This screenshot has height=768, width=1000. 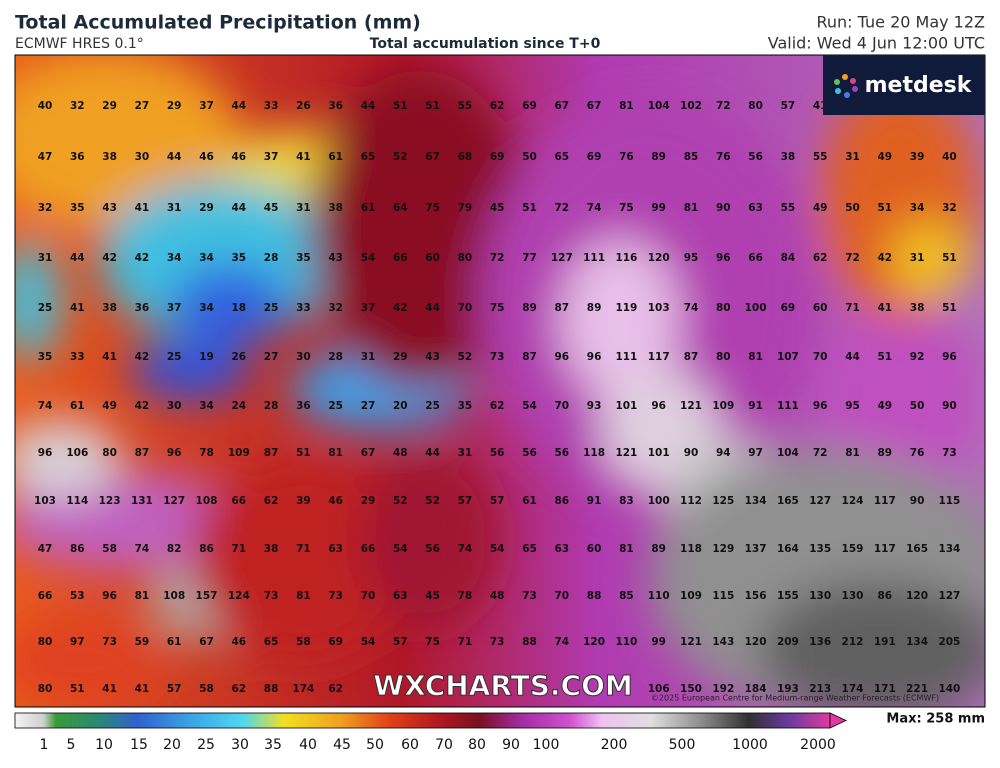 I want to click on grid-value: 28, so click(x=335, y=357).